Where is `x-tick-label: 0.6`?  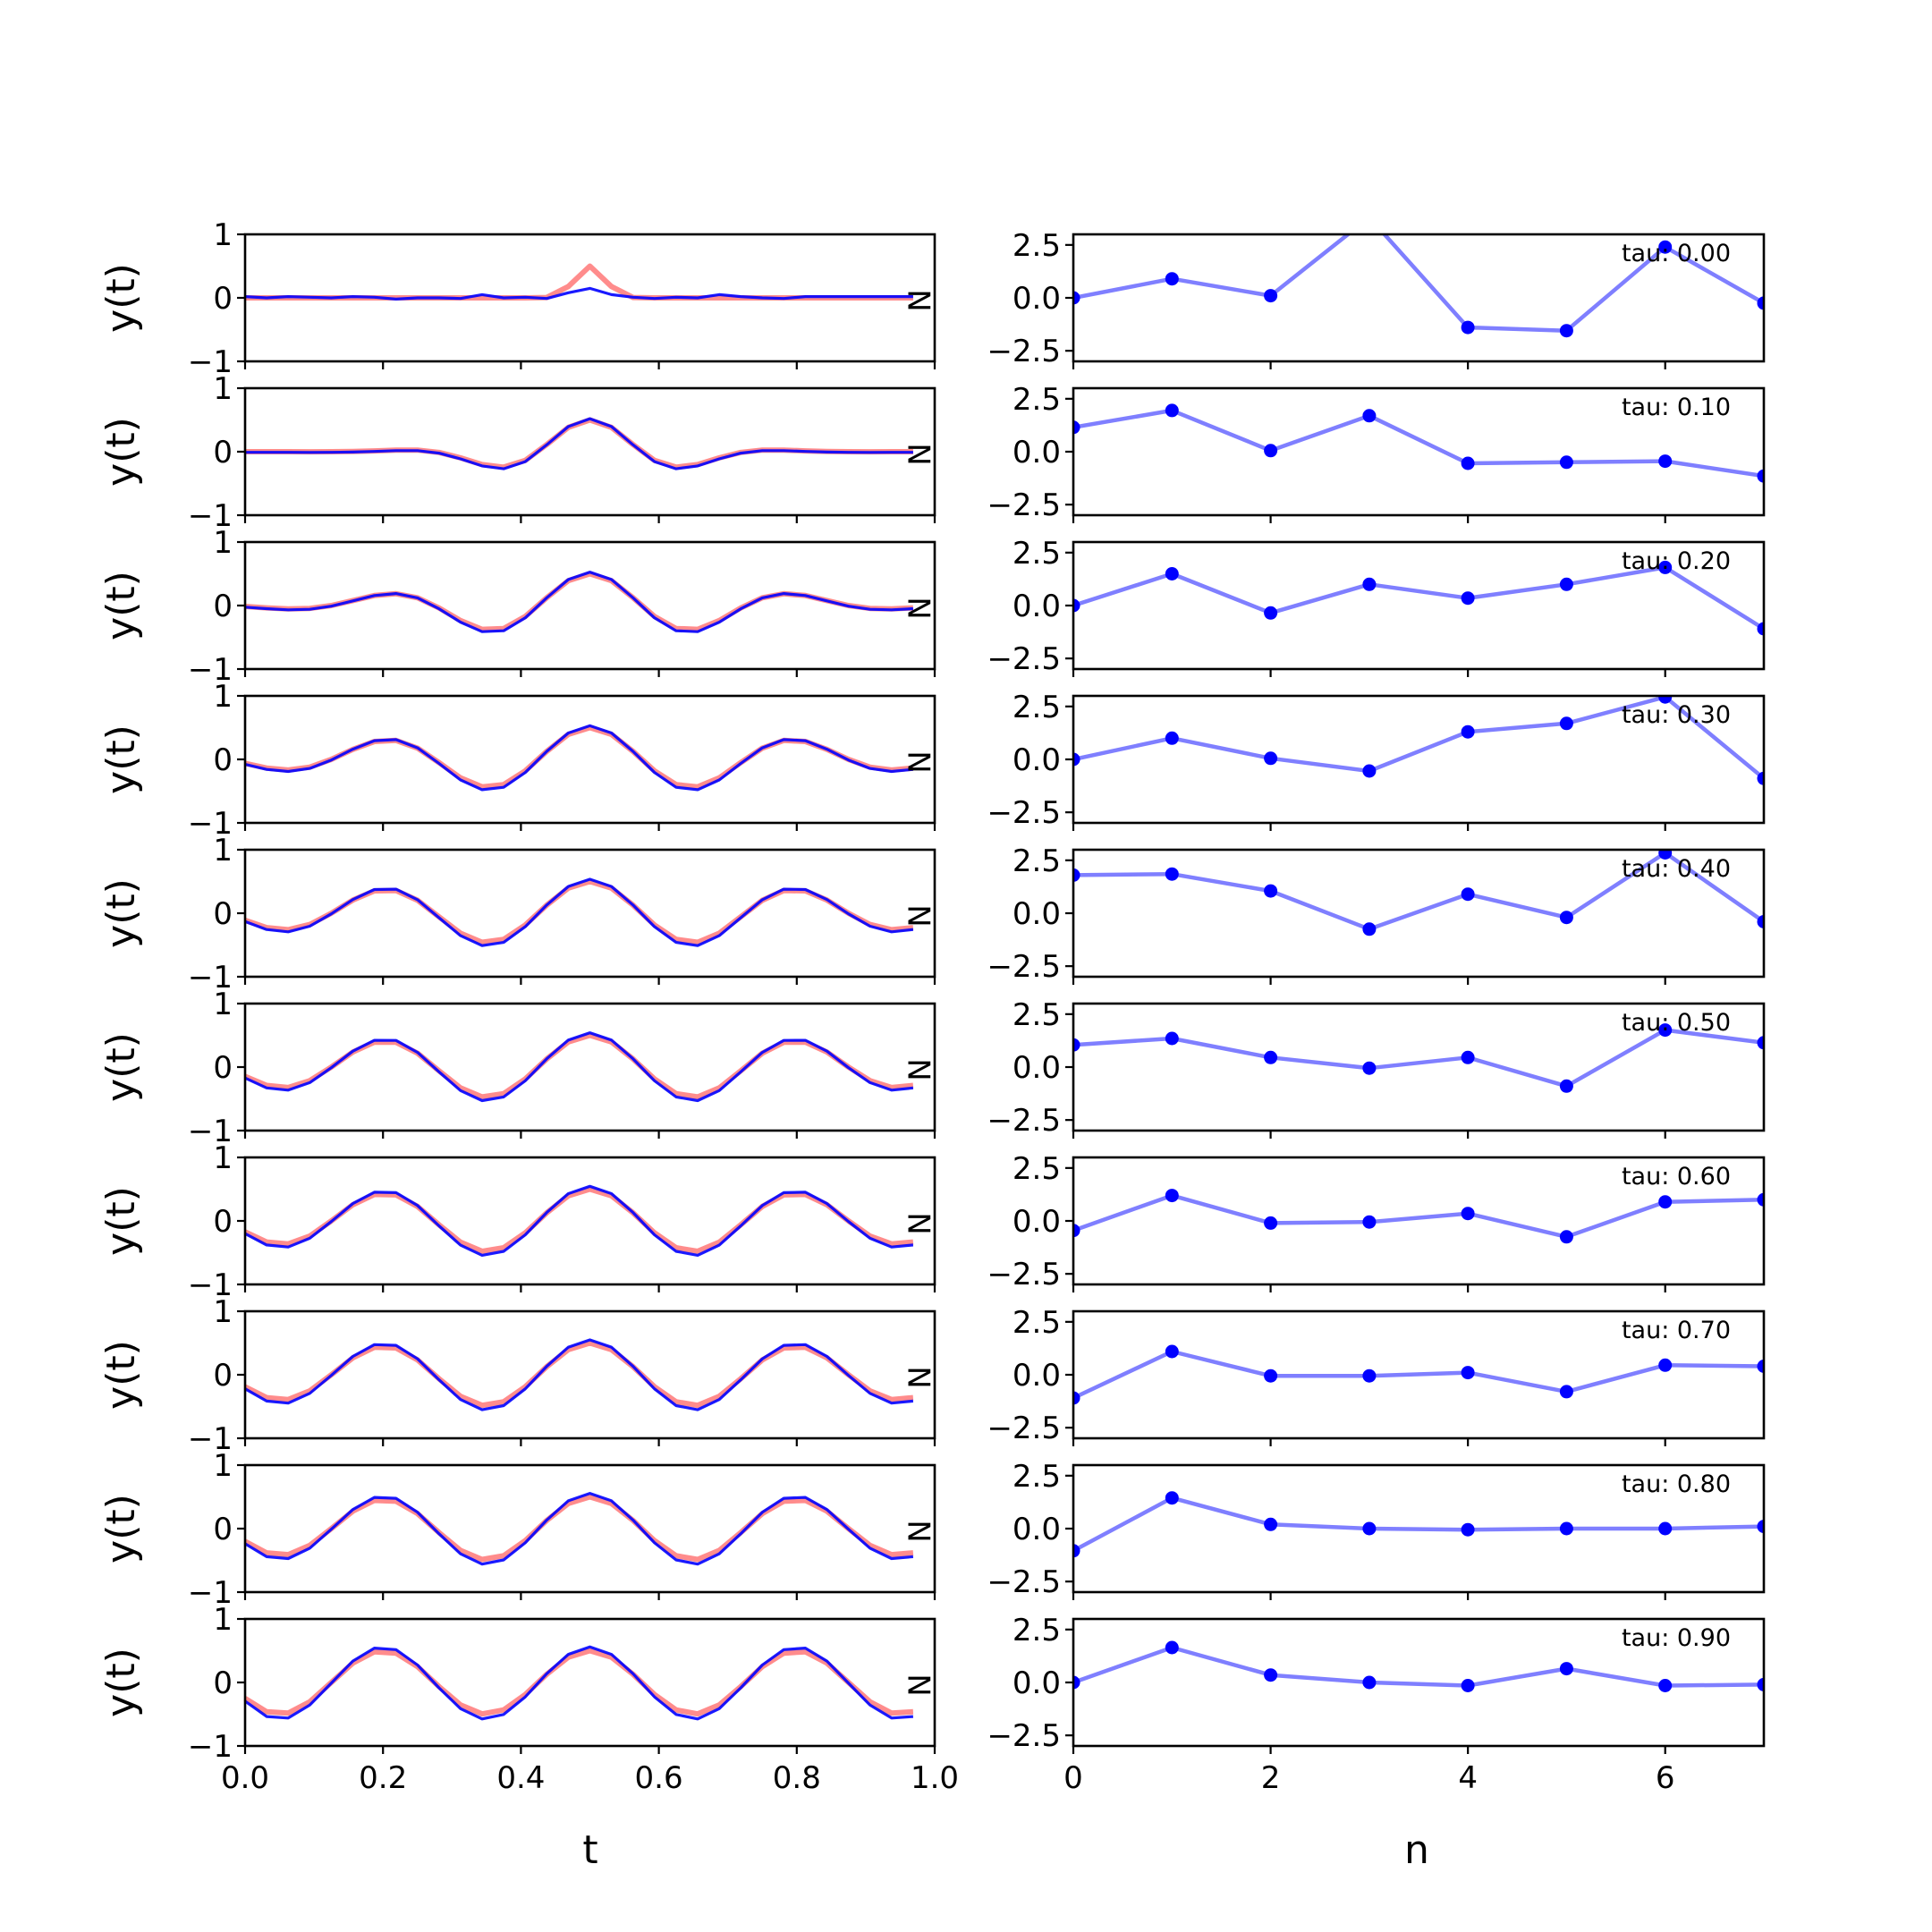
x-tick-label: 0.6 is located at coordinates (659, 1778).